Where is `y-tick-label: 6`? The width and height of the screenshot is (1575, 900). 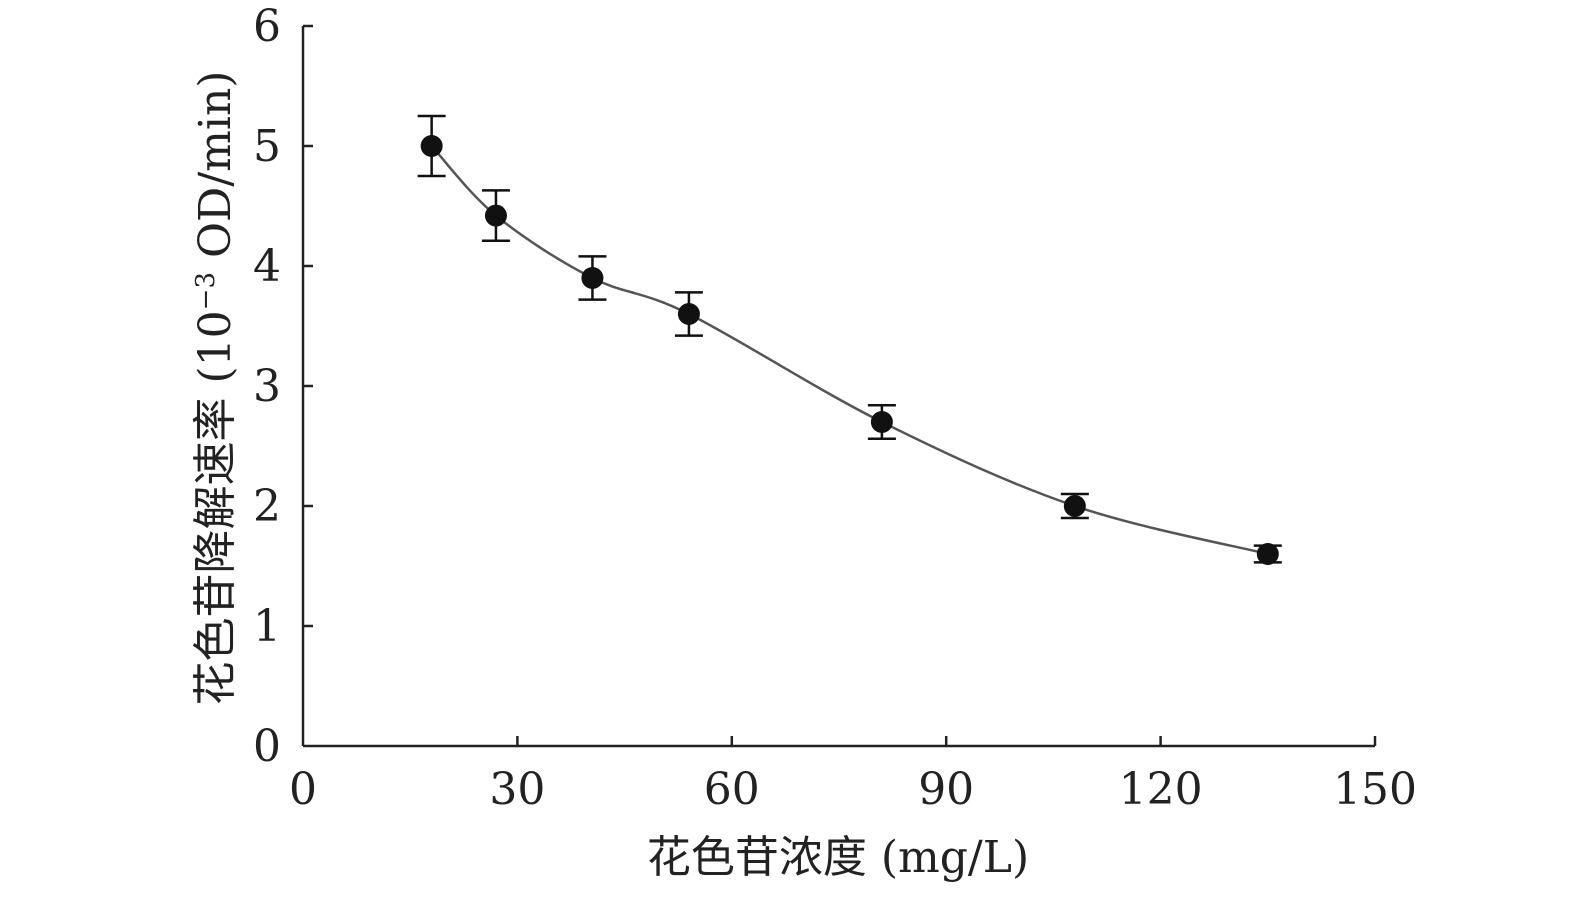
y-tick-label: 6 is located at coordinates (267, 26).